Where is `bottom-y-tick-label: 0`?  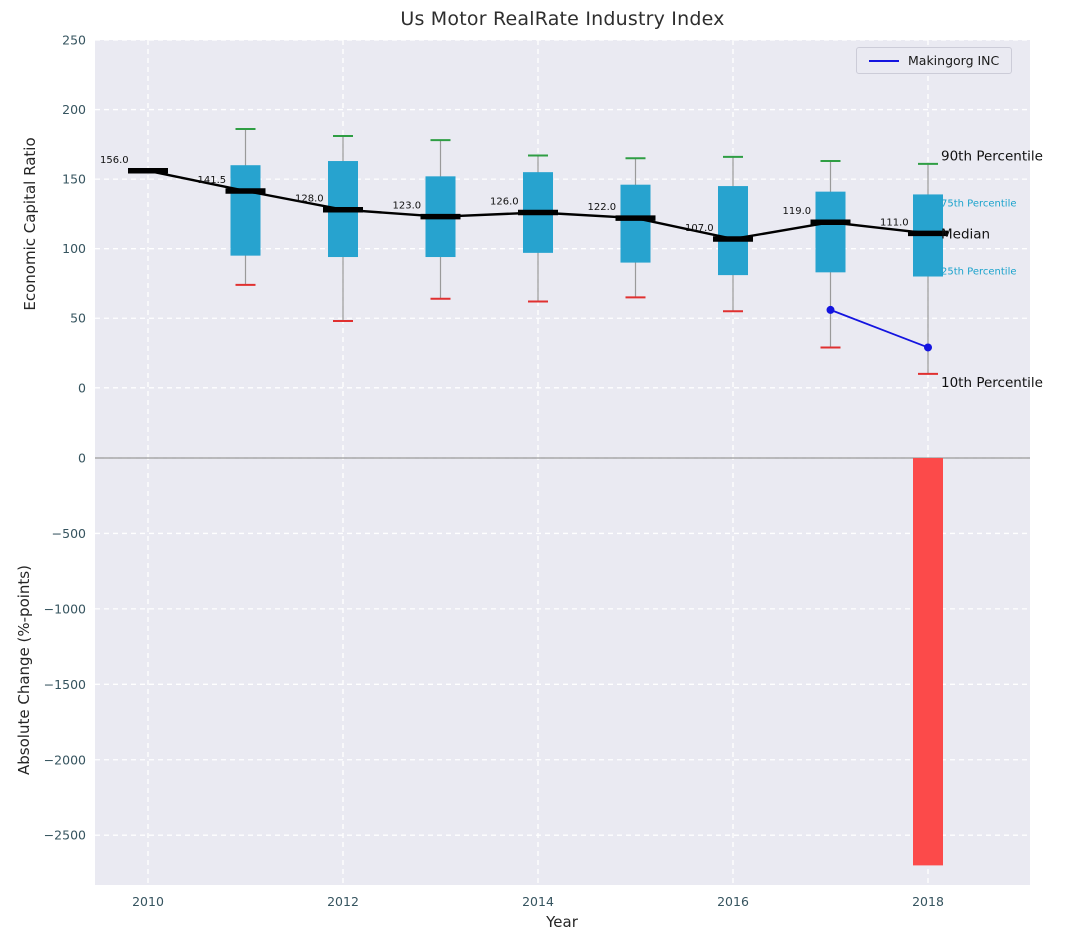 bottom-y-tick-label: 0 is located at coordinates (82, 458).